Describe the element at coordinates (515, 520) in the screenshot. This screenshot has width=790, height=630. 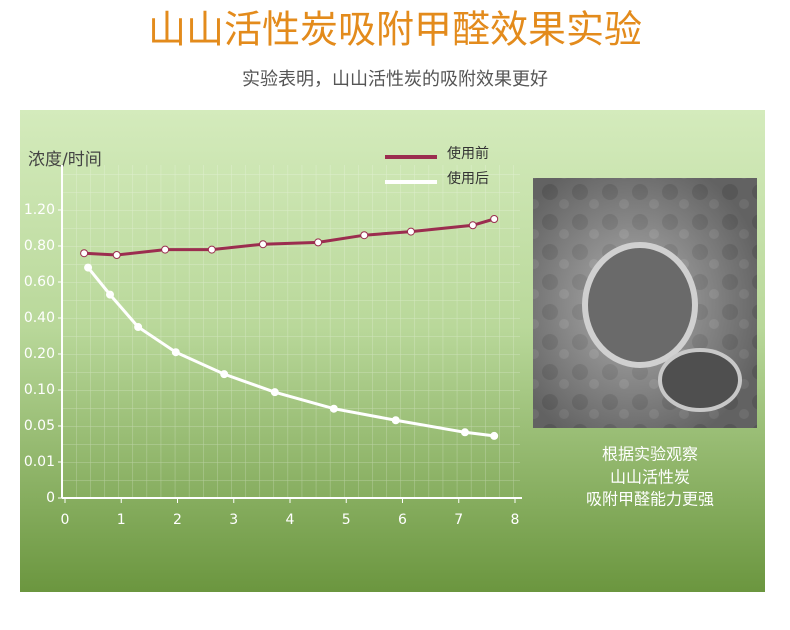
I see `x-tick-label: 8` at that location.